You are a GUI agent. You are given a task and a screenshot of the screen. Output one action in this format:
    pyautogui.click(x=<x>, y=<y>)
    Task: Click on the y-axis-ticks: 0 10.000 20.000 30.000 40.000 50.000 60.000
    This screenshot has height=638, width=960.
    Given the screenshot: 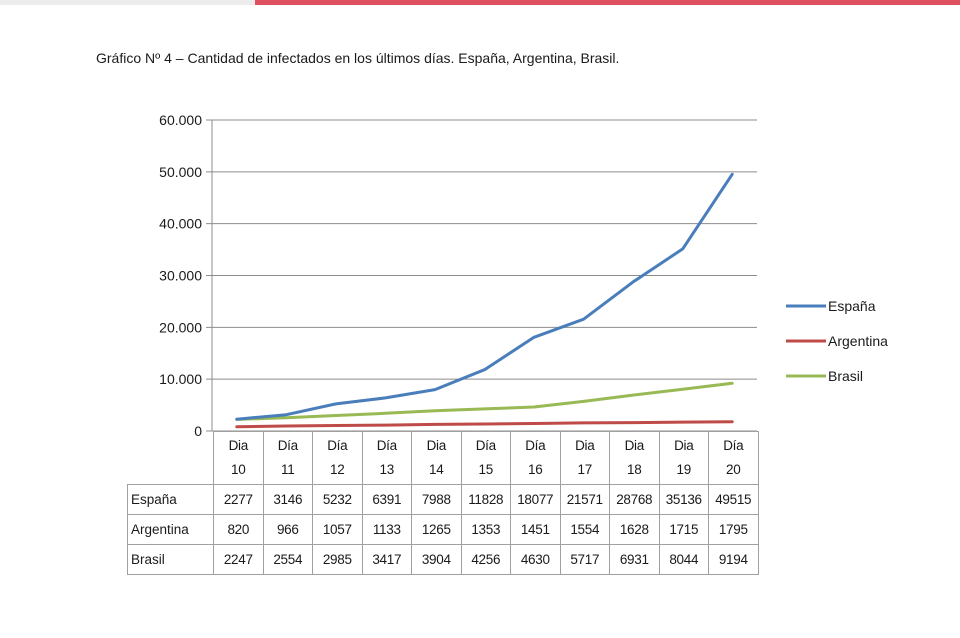 What is the action you would take?
    pyautogui.click(x=180, y=275)
    